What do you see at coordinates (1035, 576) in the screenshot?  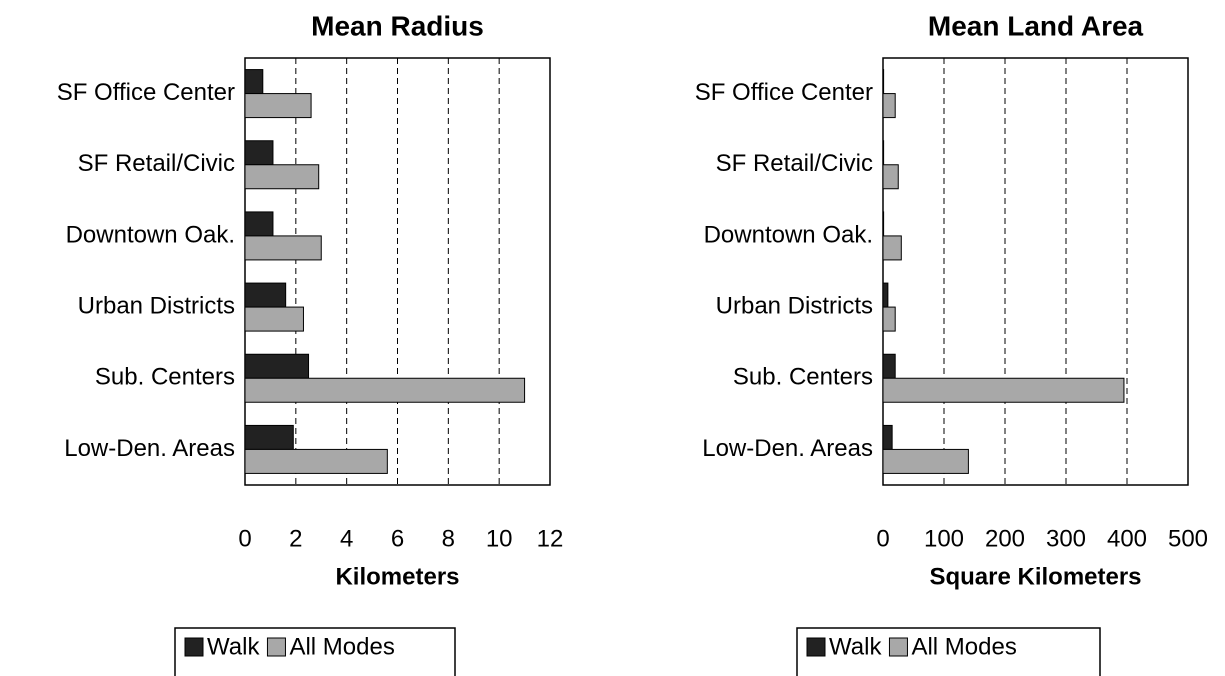 I see `x-axis-label: Square Kilometers` at bounding box center [1035, 576].